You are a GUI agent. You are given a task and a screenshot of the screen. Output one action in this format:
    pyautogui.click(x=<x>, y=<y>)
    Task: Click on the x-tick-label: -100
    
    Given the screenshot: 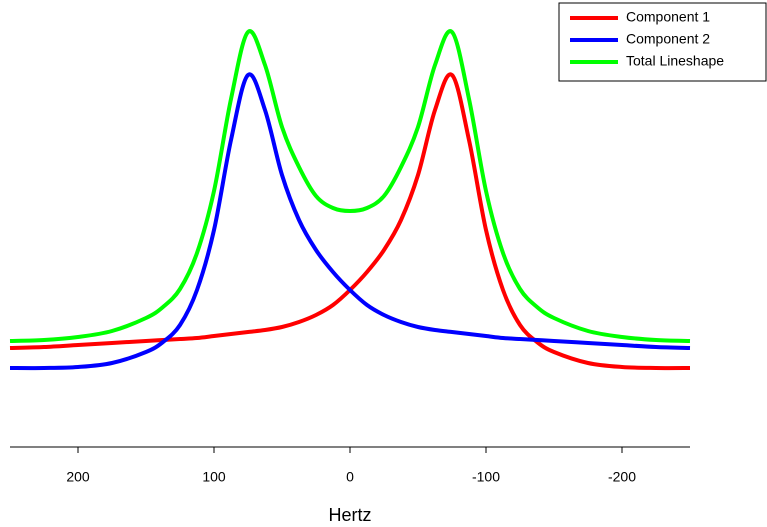 What is the action you would take?
    pyautogui.click(x=486, y=477)
    